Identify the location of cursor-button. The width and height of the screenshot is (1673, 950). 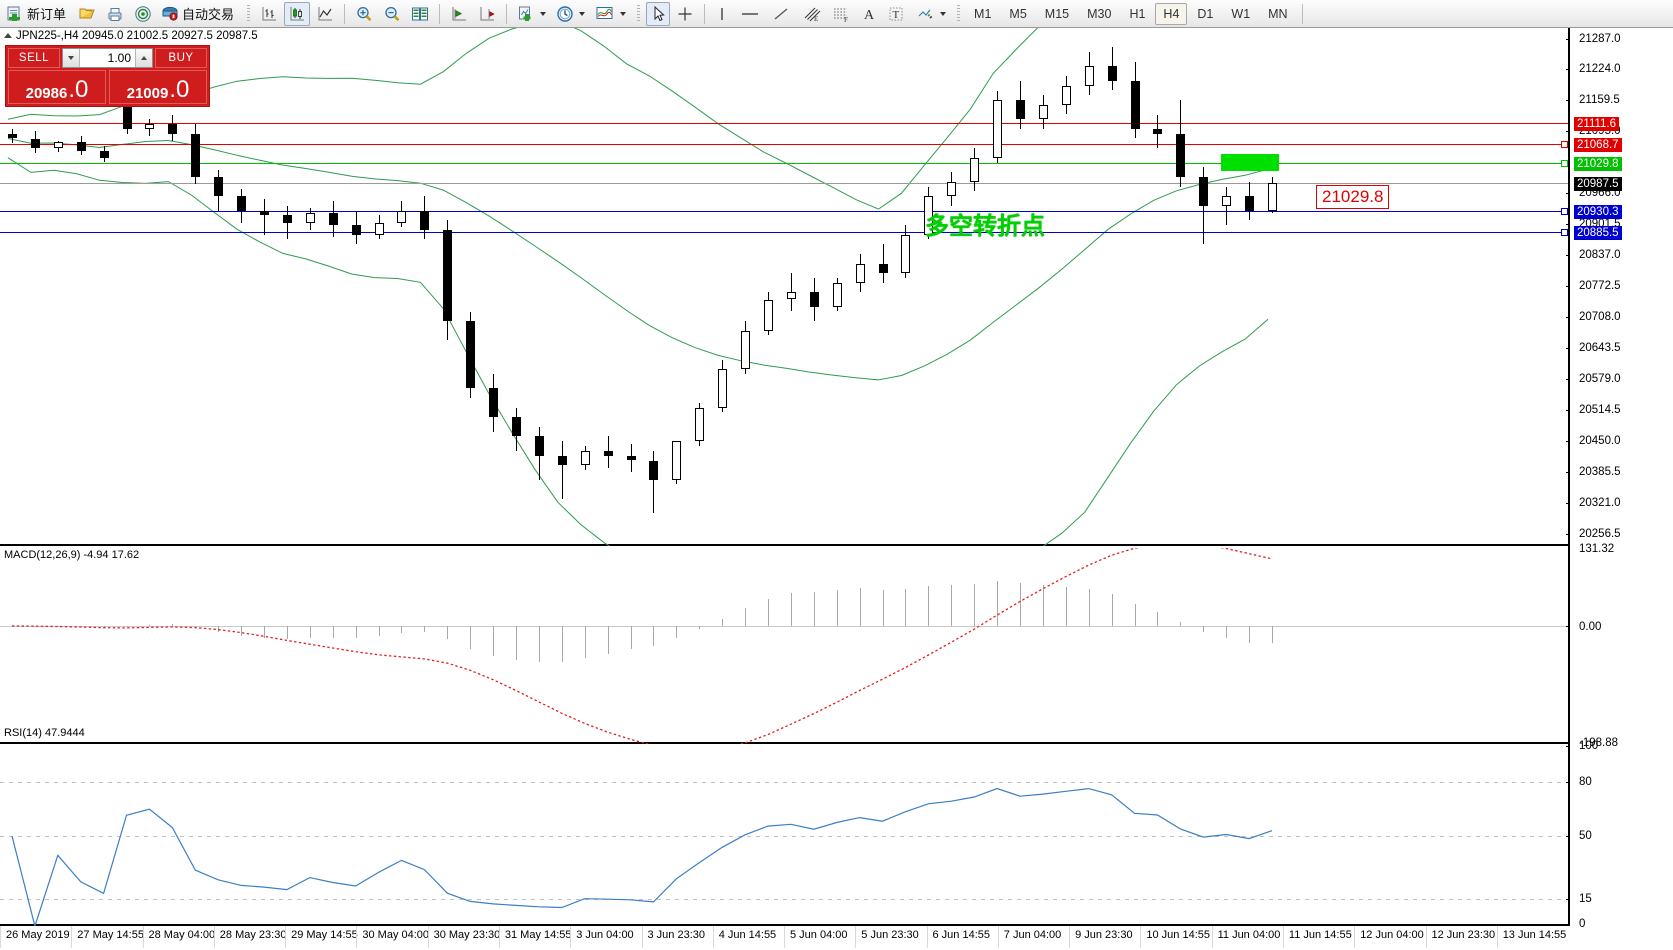
(658, 13).